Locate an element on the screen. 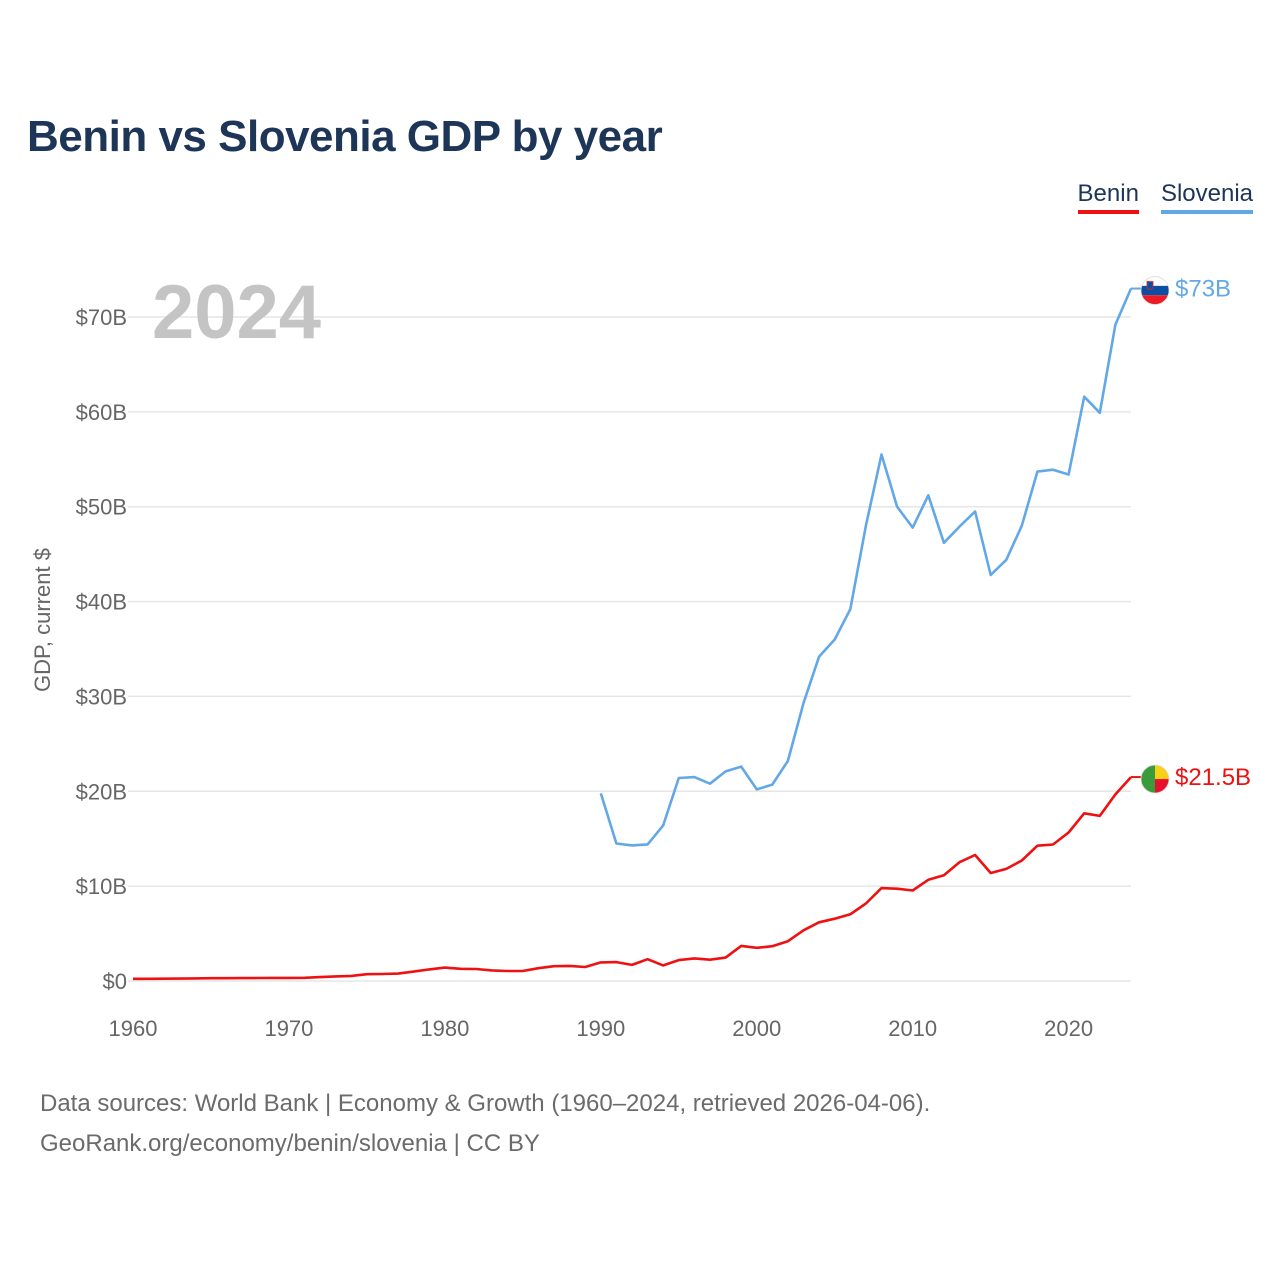  series-line-benin is located at coordinates (632, 878).